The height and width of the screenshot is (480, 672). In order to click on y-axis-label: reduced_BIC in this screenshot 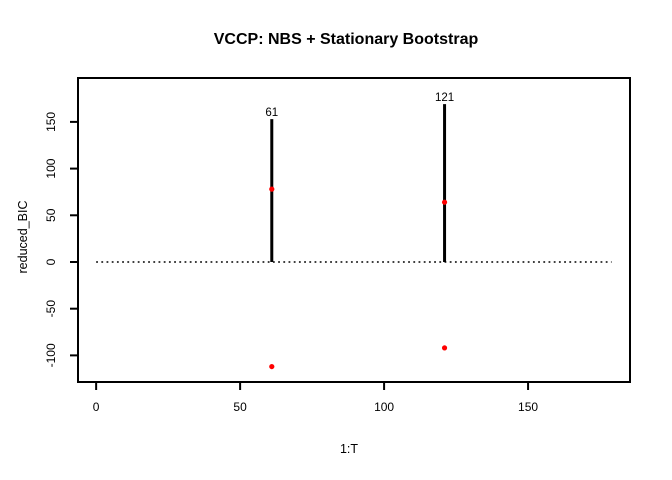, I will do `click(23, 237)`.